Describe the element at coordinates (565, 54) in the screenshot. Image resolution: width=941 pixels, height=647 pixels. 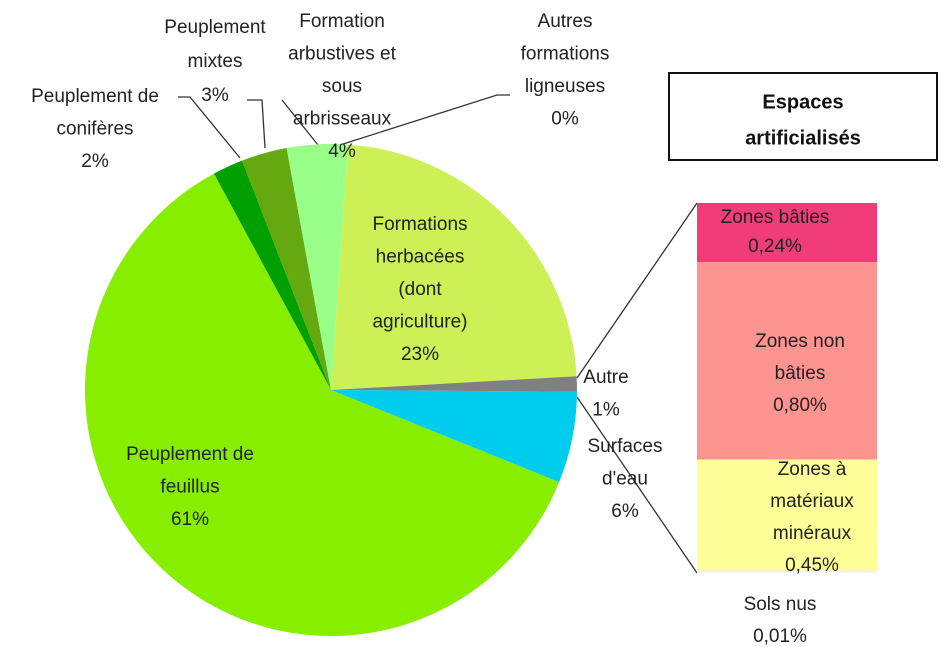
I see `label: formations` at that location.